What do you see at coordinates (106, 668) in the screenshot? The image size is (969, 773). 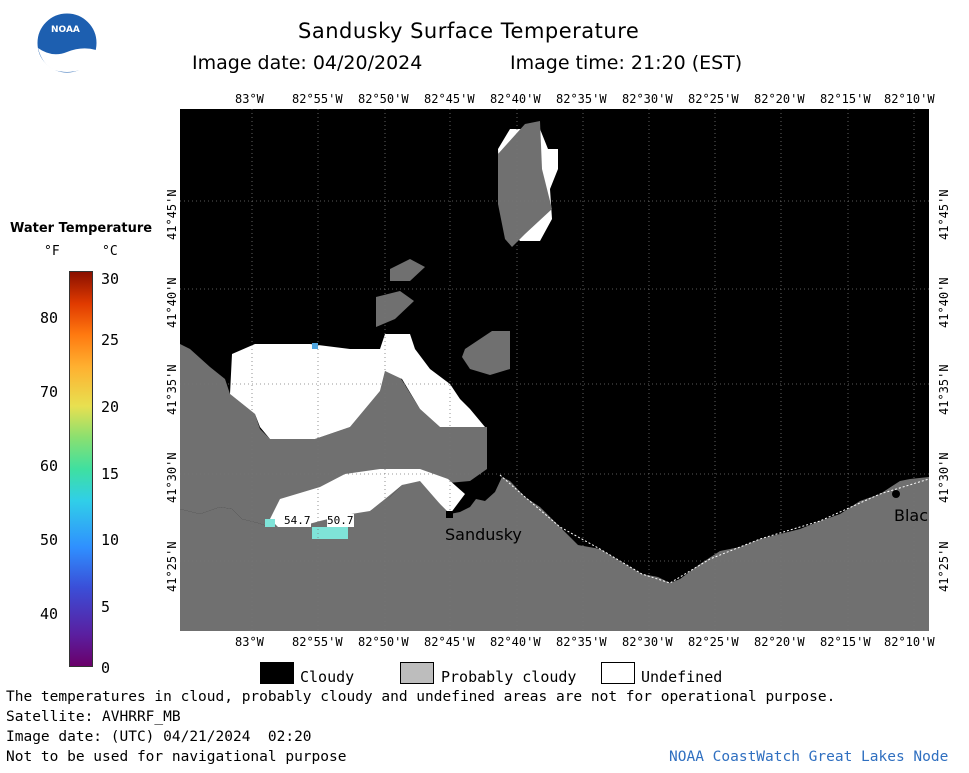 I see `scale-c-tick: 0` at bounding box center [106, 668].